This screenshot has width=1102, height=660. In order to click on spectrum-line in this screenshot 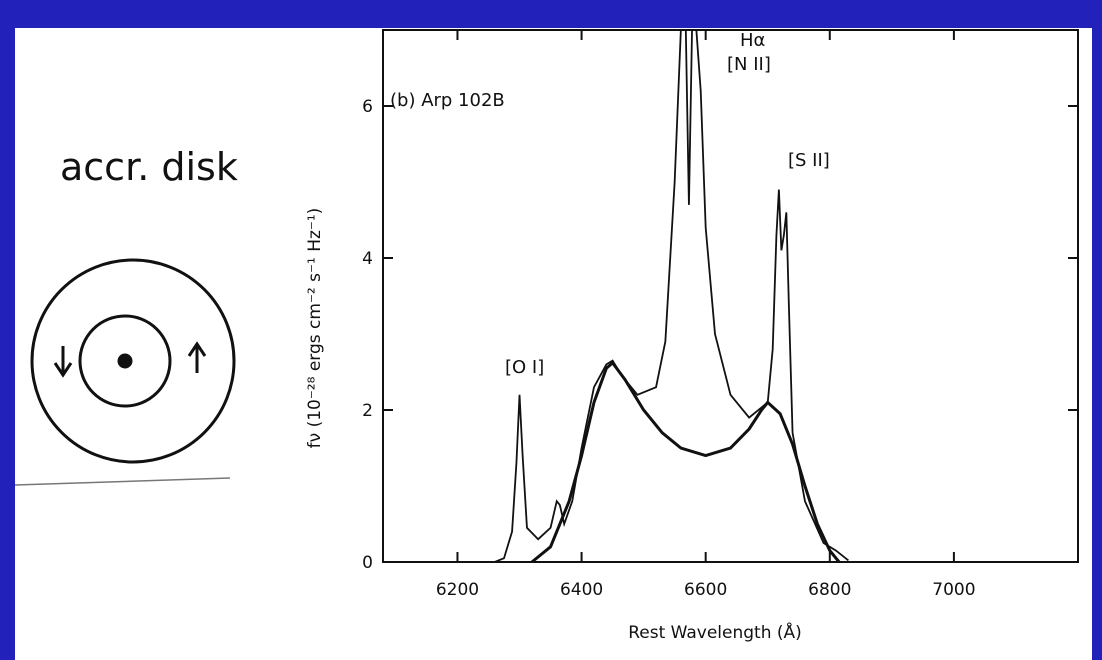, I will do `click(685, 462)`.